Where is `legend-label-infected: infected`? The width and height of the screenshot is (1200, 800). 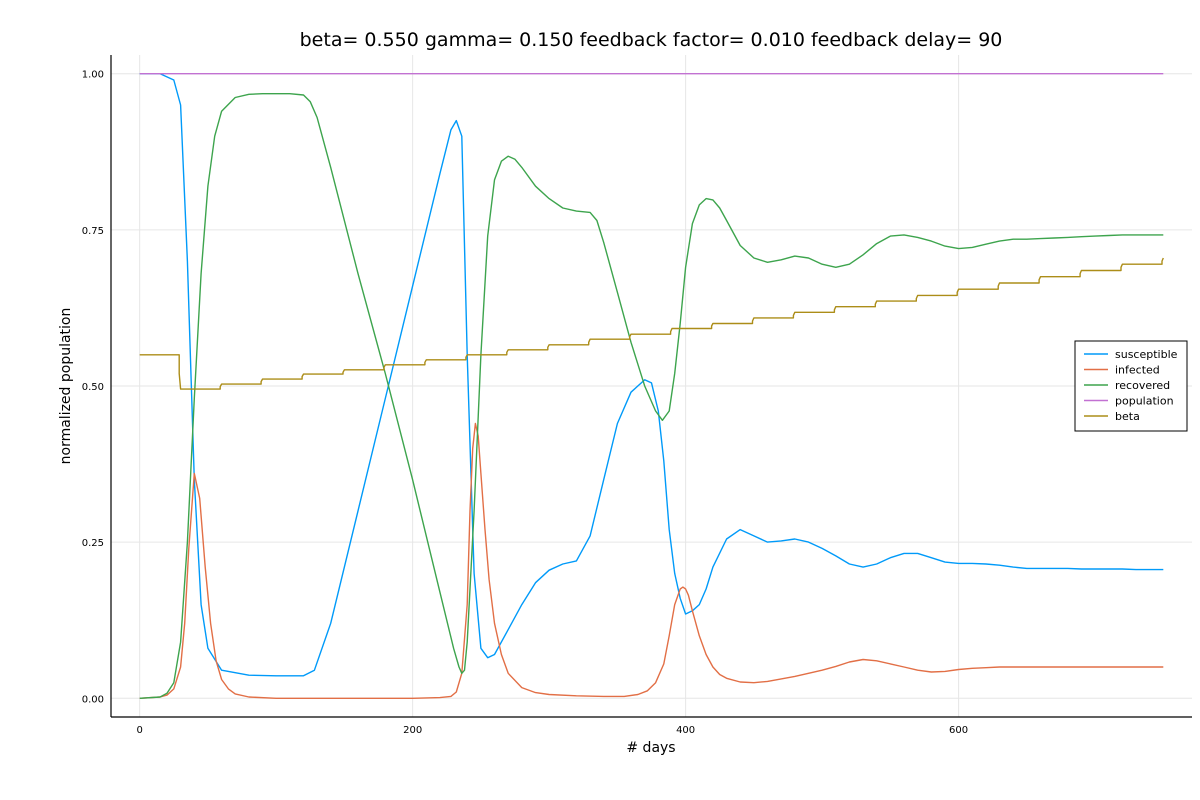 legend-label-infected: infected is located at coordinates (1137, 370).